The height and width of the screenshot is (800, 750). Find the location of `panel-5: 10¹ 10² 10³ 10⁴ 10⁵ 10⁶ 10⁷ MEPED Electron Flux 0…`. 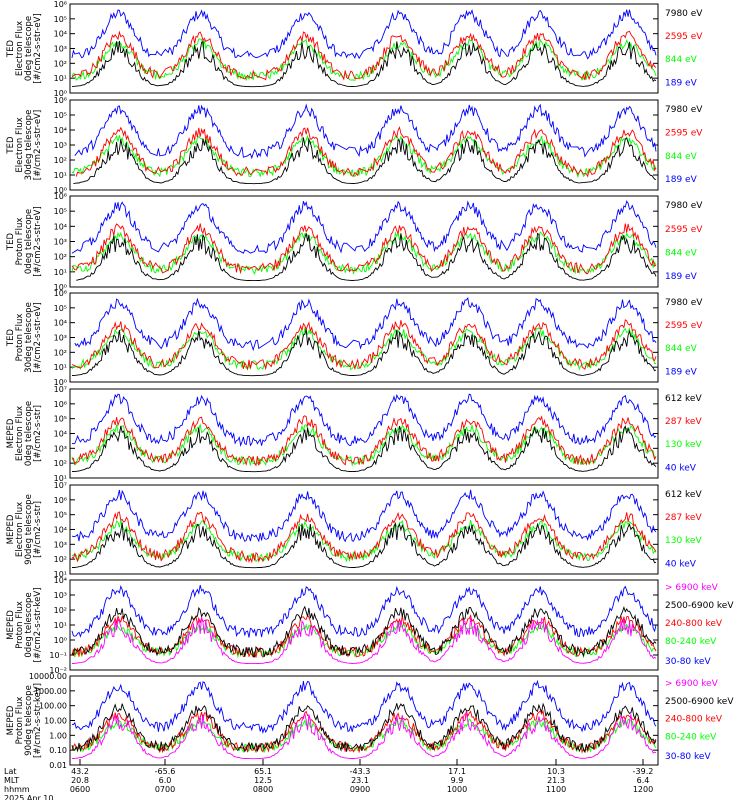

panel-5: 10¹ 10² 10³ 10⁴ 10⁵ 10⁶ 10⁷ MEPED Electron Flux 0… is located at coordinates (354, 434).